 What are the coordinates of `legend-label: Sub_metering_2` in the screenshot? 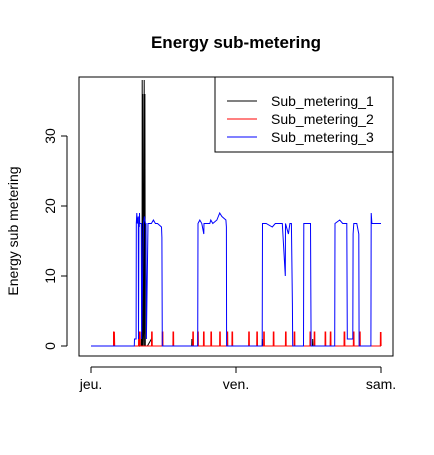 It's located at (322, 119).